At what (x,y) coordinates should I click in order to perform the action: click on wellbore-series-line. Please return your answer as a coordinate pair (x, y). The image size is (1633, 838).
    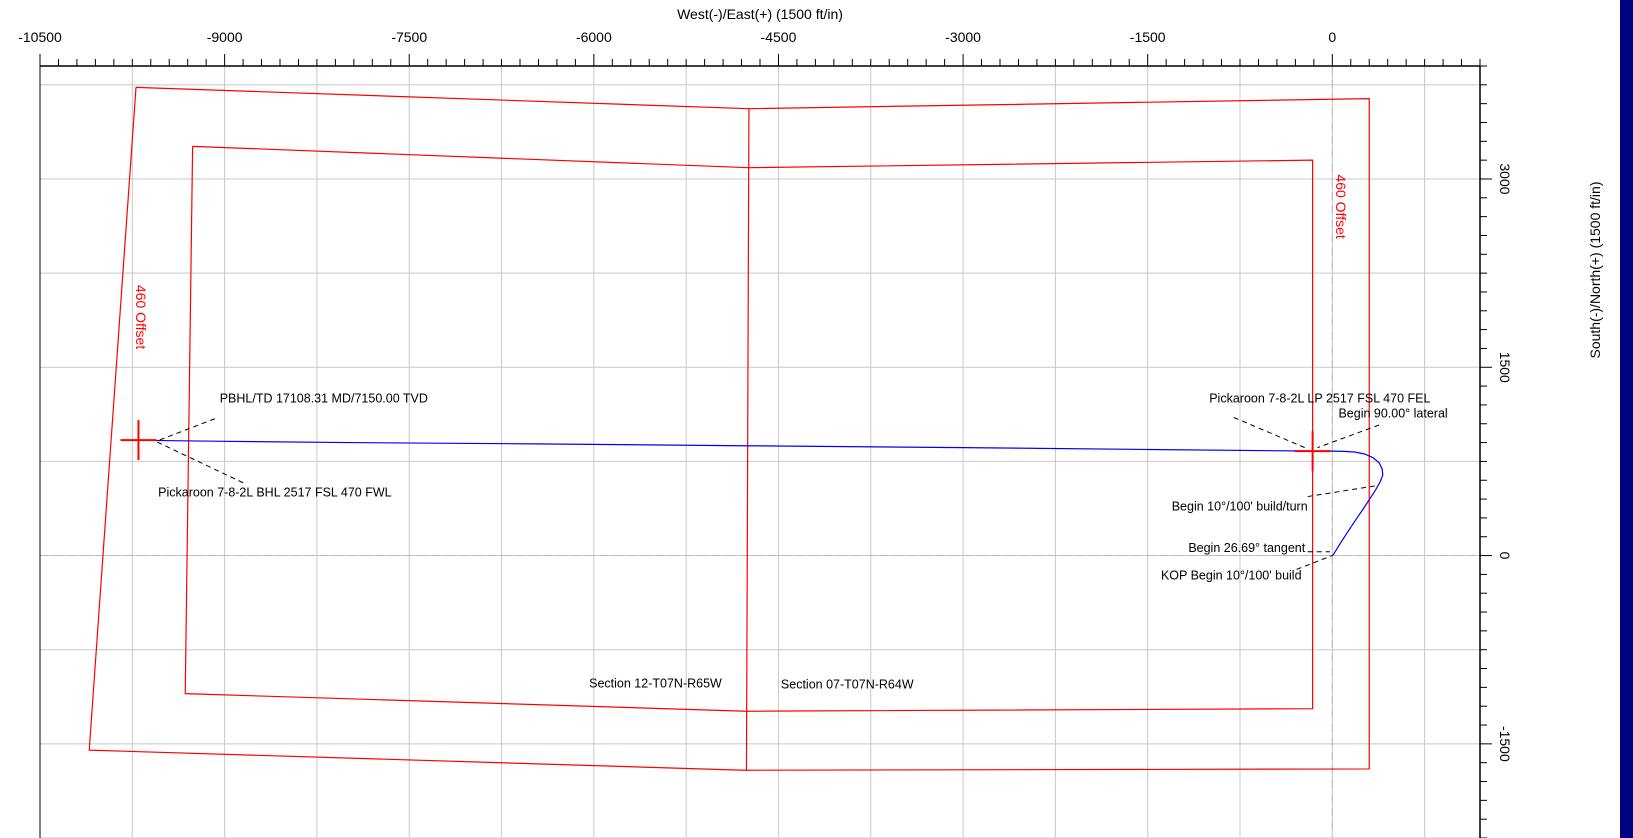
    Looking at the image, I should click on (761, 497).